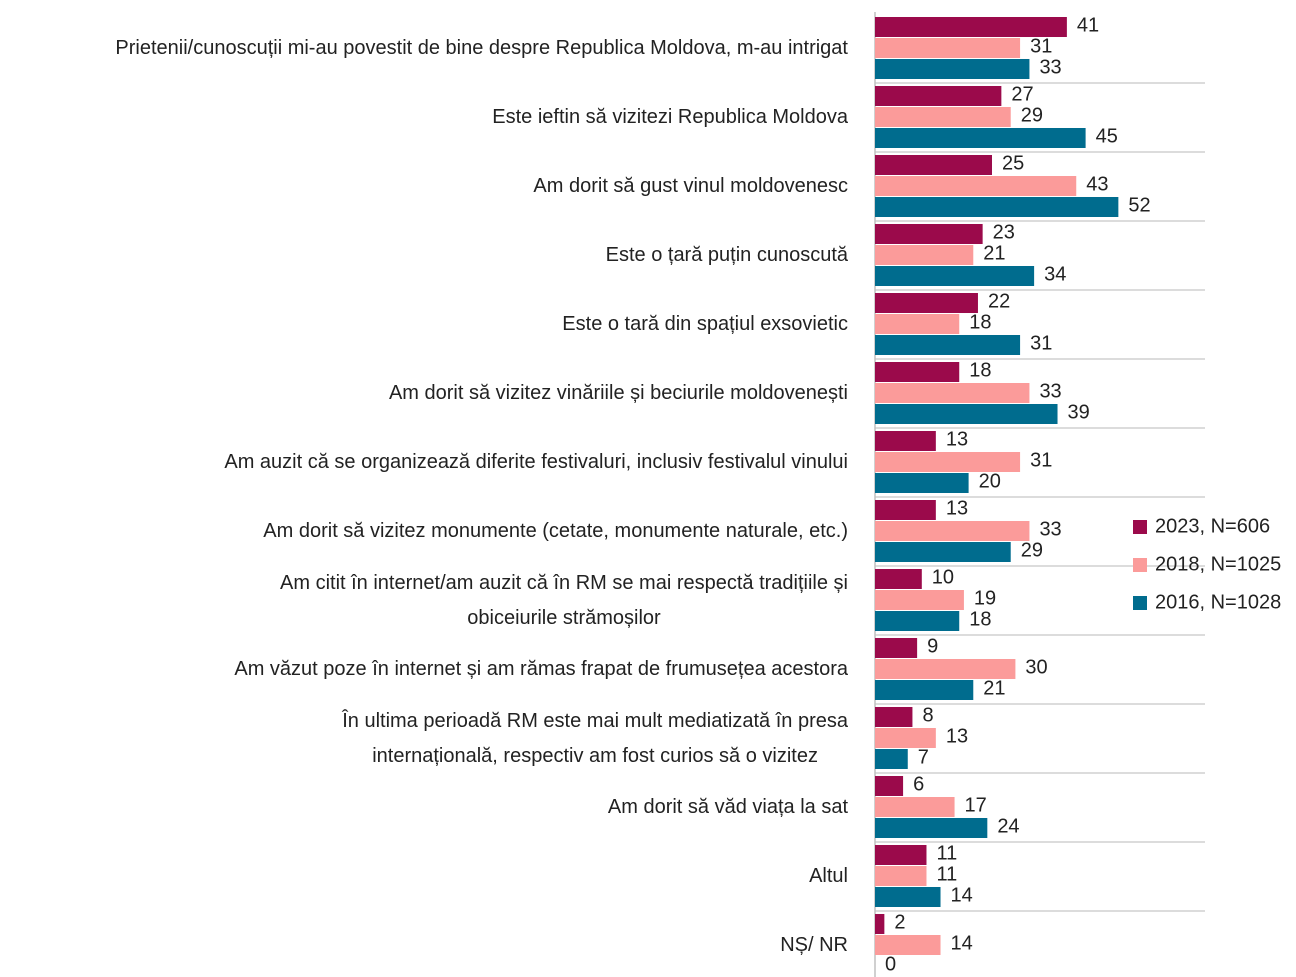  What do you see at coordinates (1013, 163) in the screenshot?
I see `value-label: 25` at bounding box center [1013, 163].